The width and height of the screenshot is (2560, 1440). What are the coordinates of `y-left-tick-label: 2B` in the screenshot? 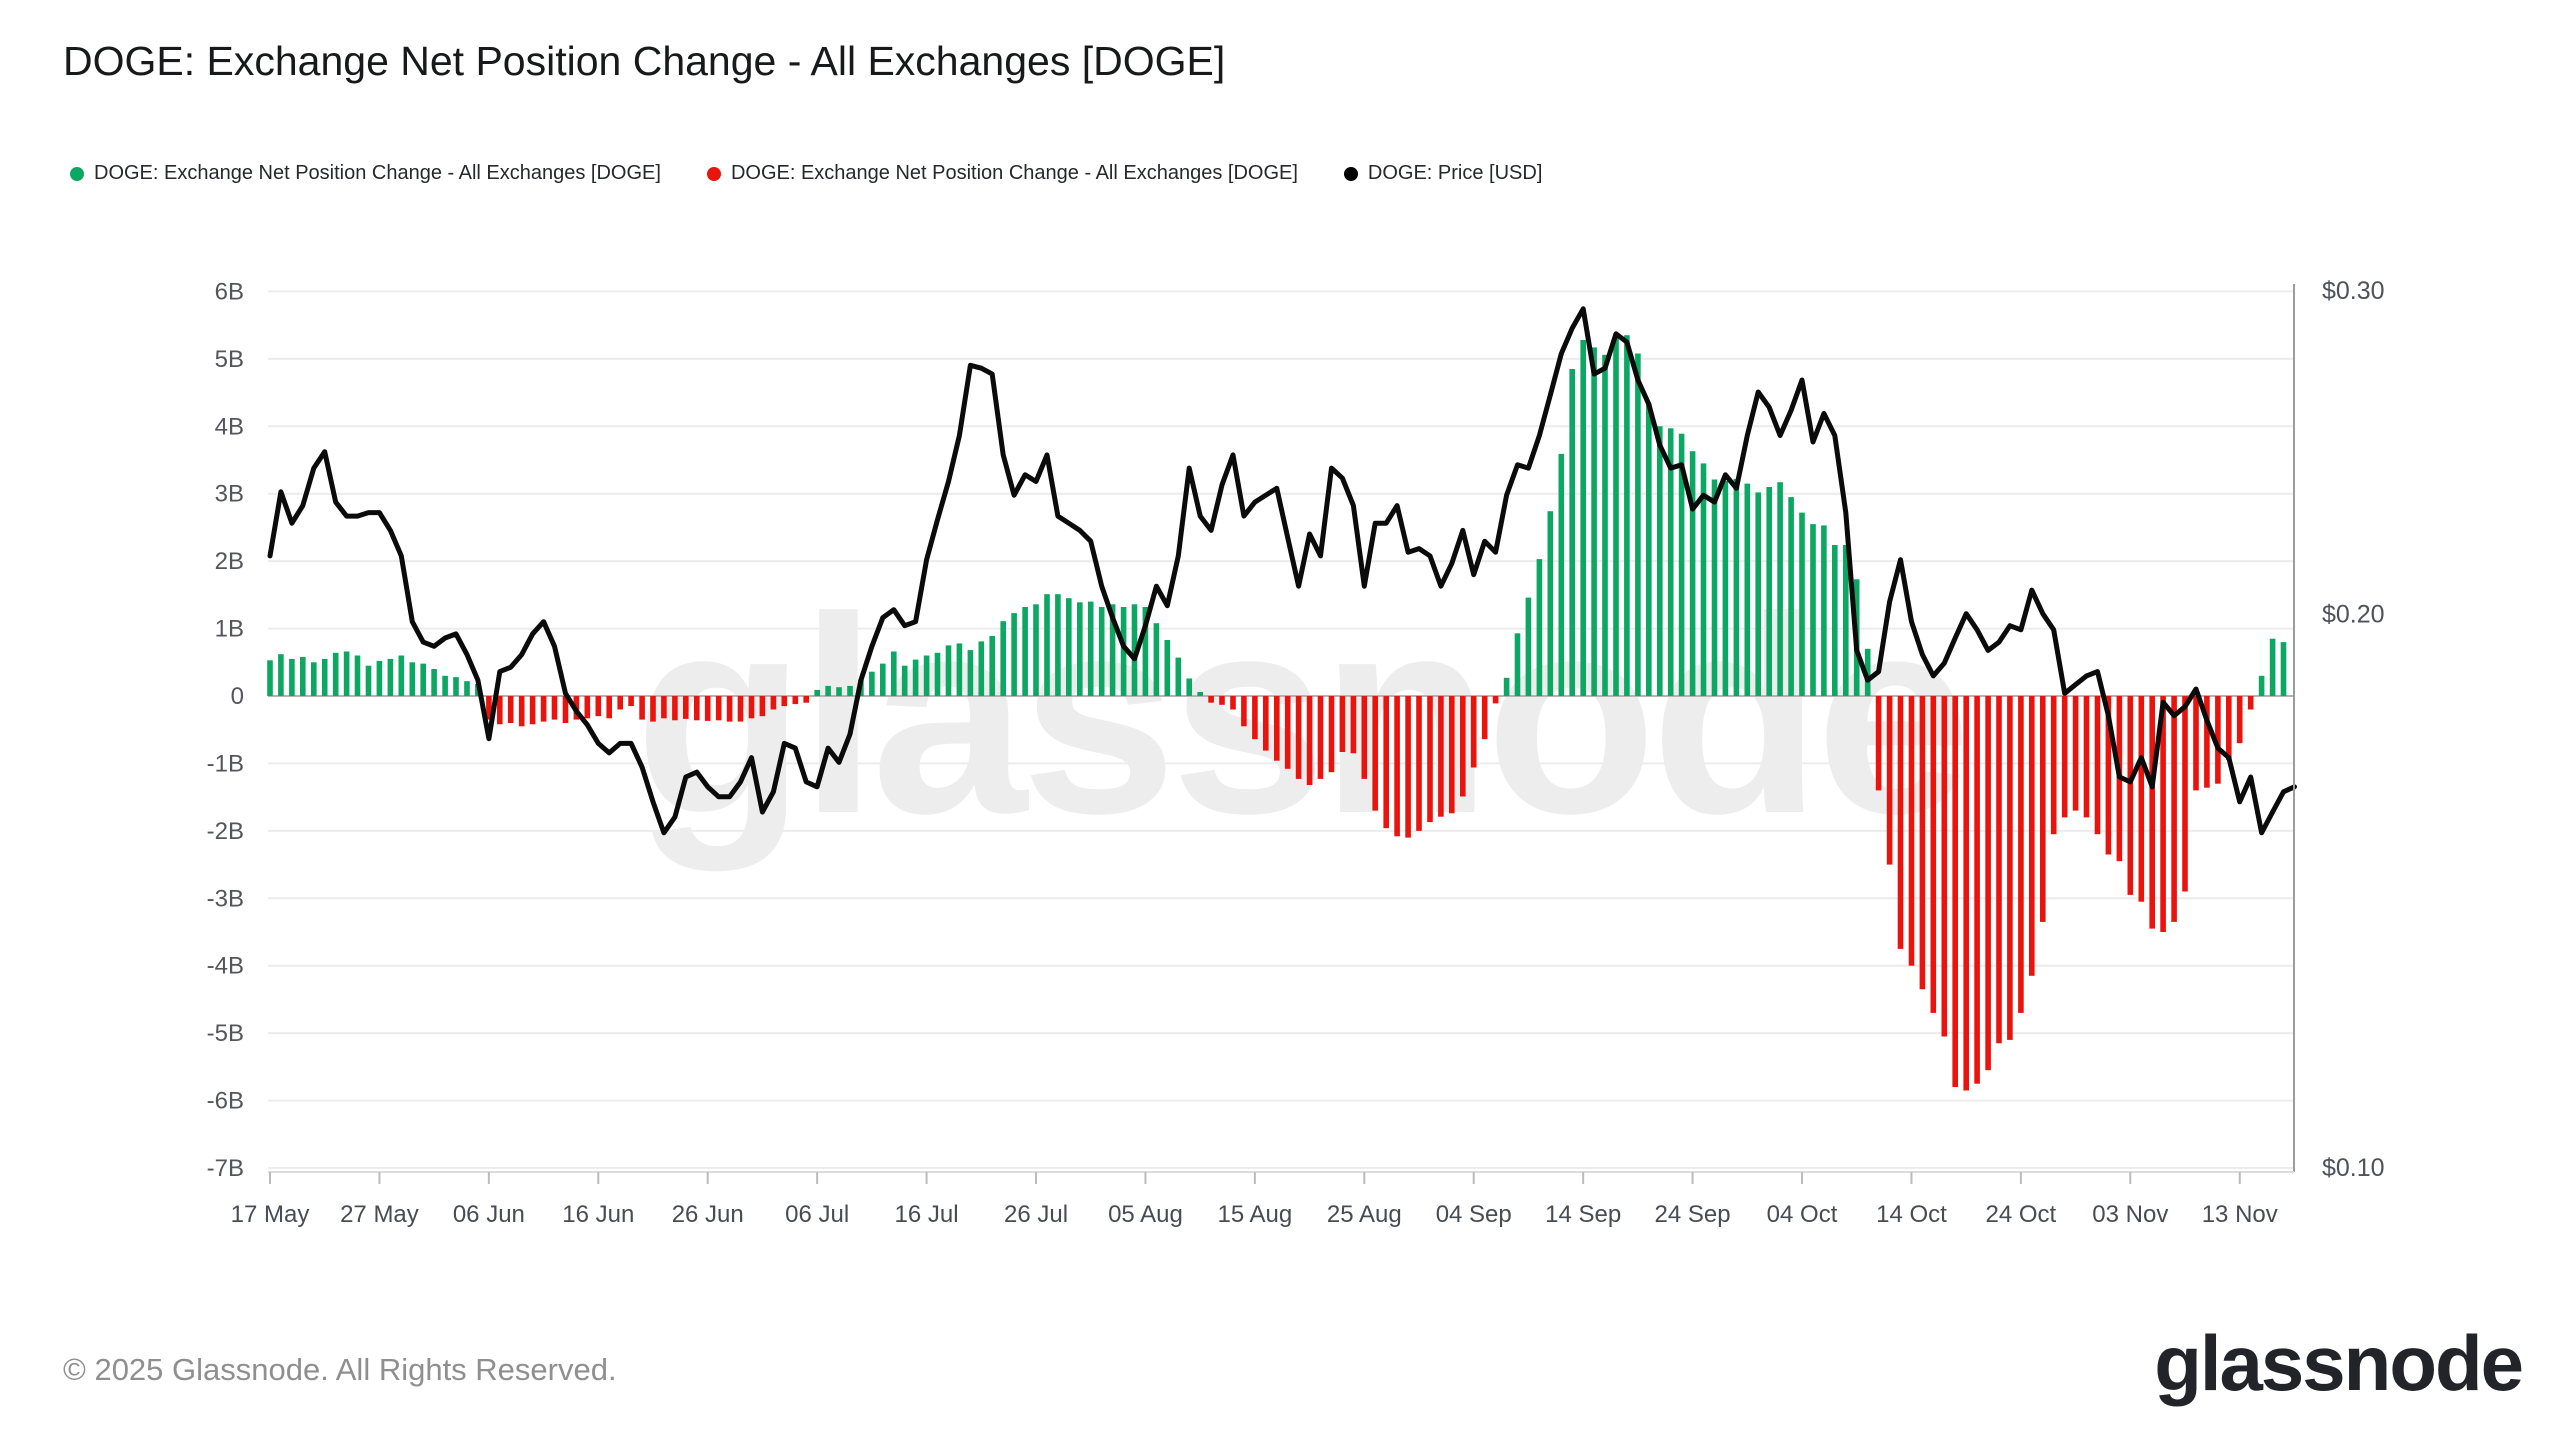 It's located at (229, 561).